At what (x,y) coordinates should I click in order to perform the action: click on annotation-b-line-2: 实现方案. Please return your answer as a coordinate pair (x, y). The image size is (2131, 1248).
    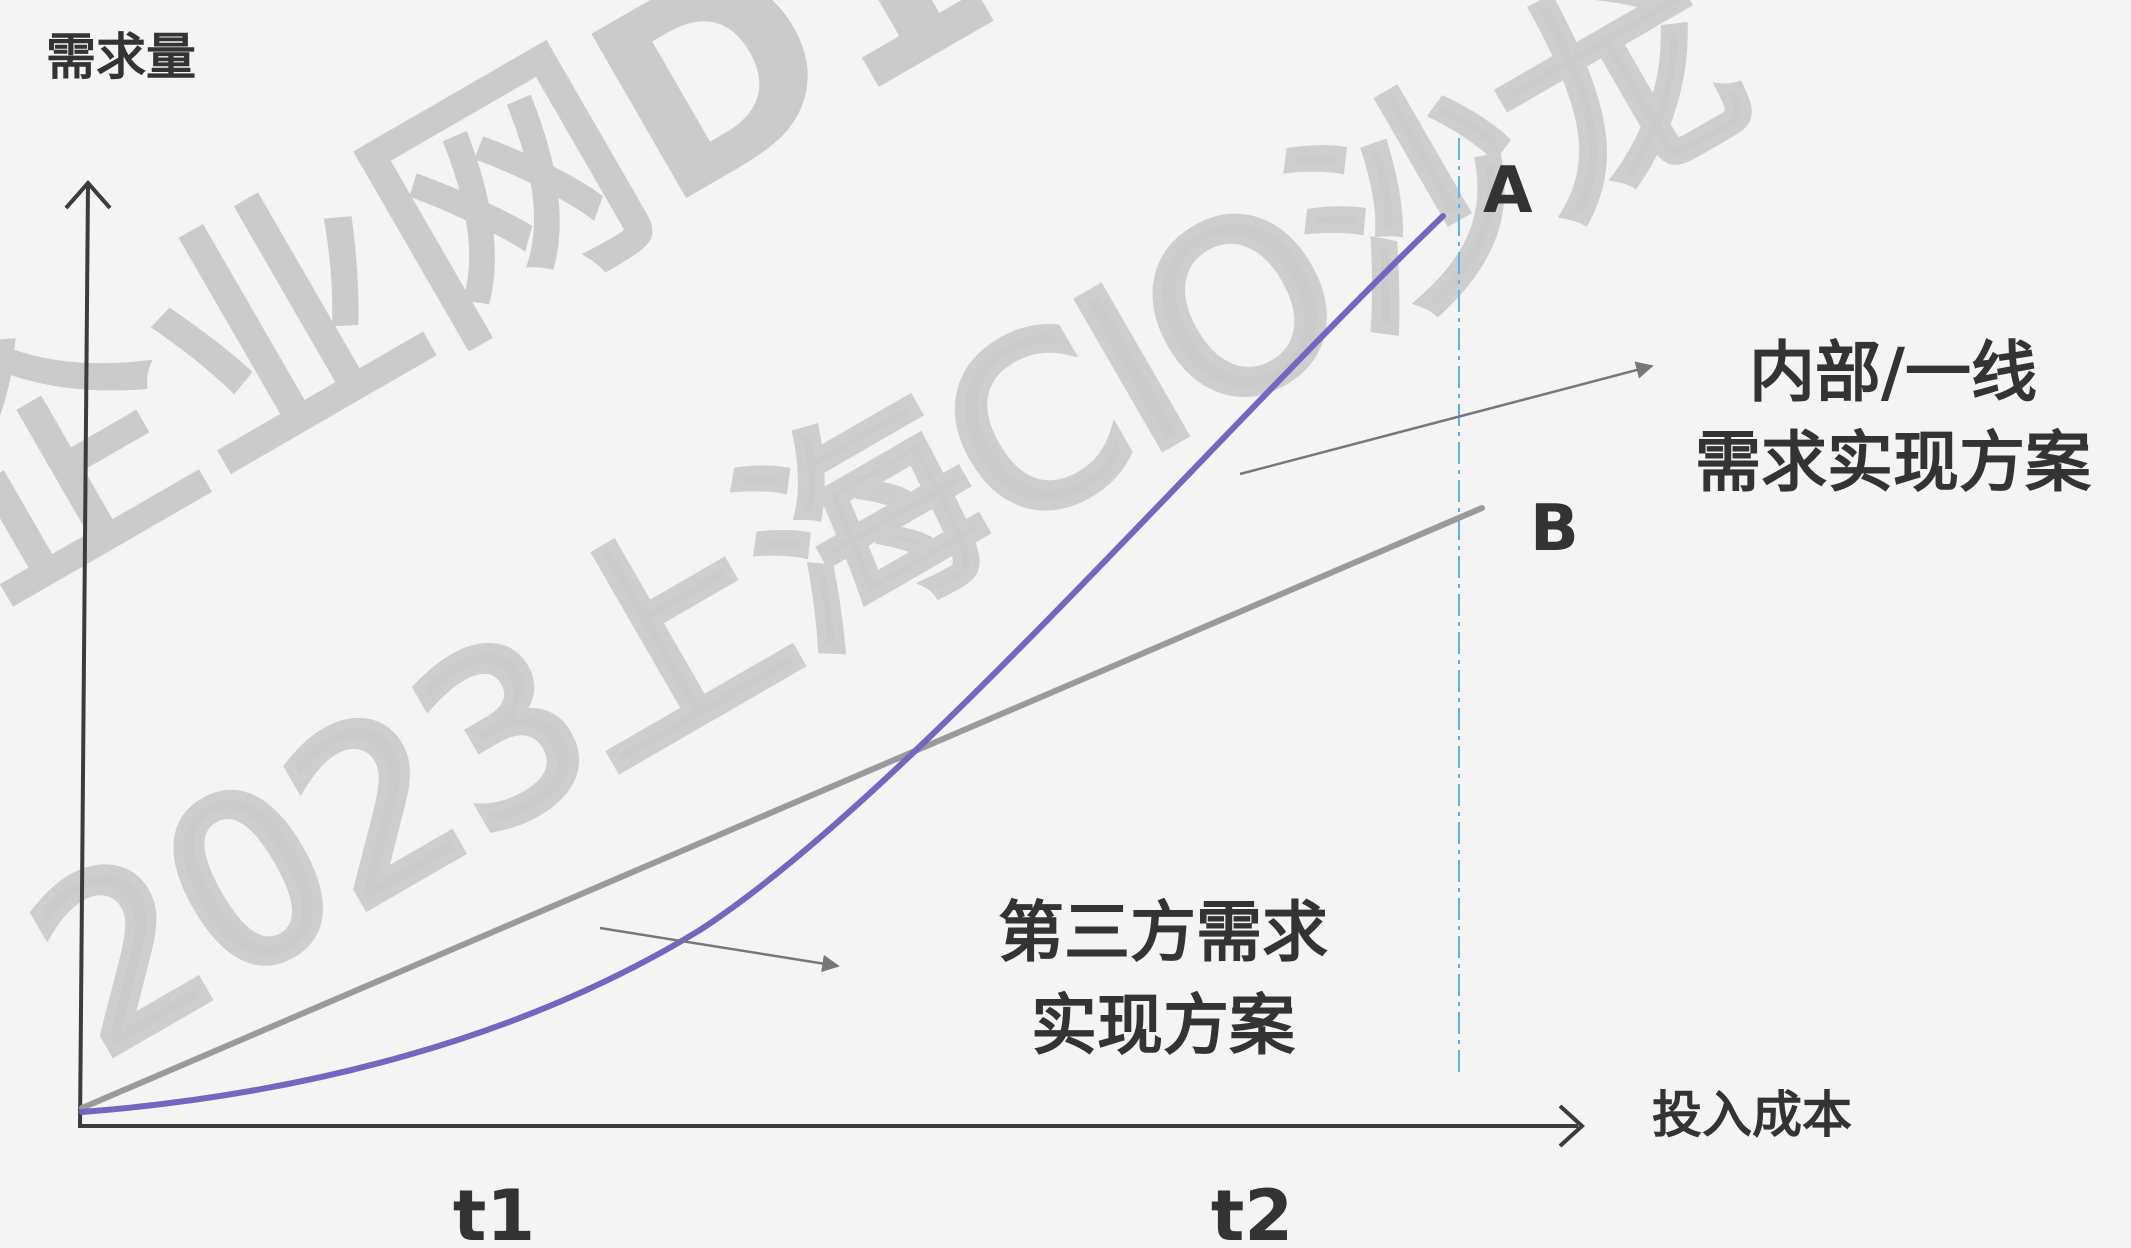
    Looking at the image, I should click on (1163, 1025).